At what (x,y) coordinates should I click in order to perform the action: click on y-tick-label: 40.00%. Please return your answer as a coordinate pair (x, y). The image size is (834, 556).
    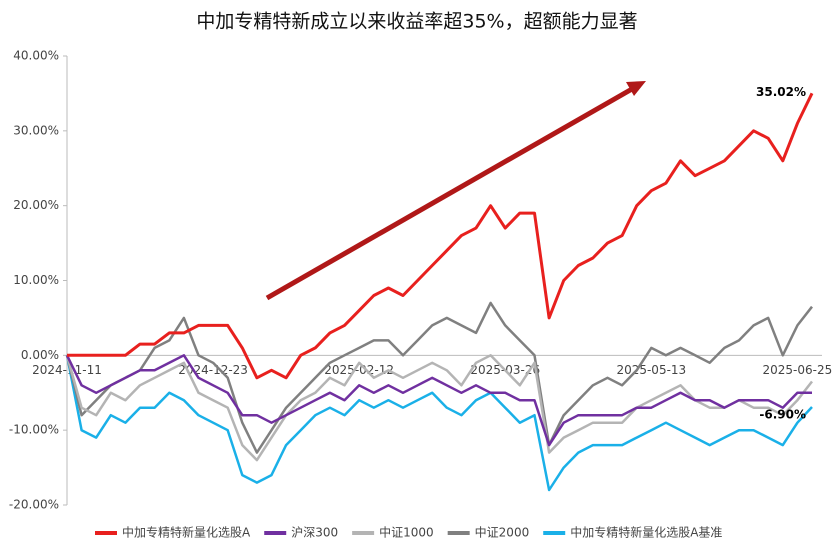
    Looking at the image, I should click on (36, 56).